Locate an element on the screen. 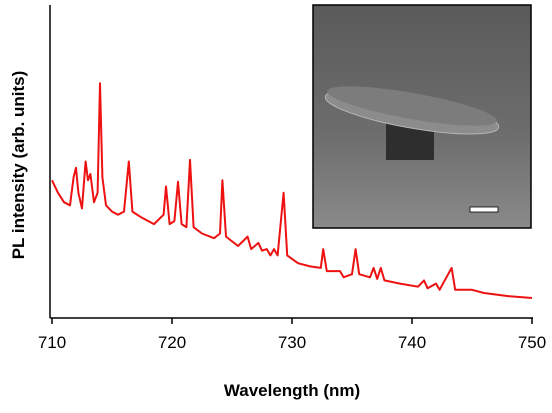 The image size is (552, 413). x-tick-label: 710 is located at coordinates (52, 342).